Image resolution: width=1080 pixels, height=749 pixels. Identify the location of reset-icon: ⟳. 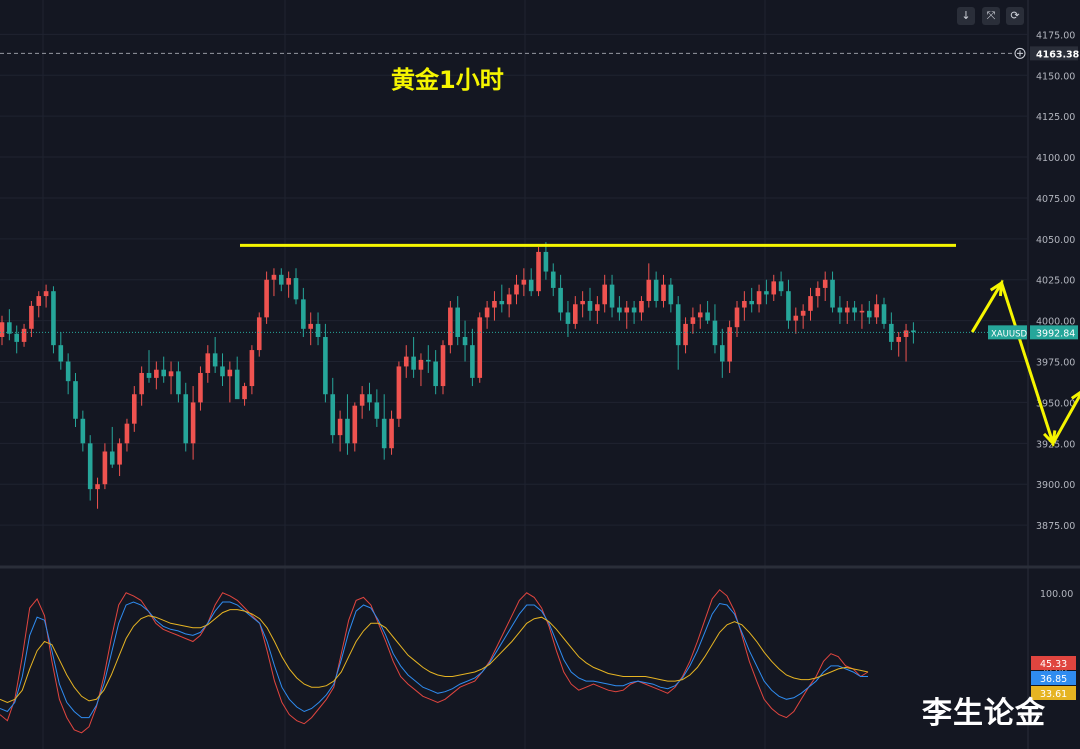
(1015, 16).